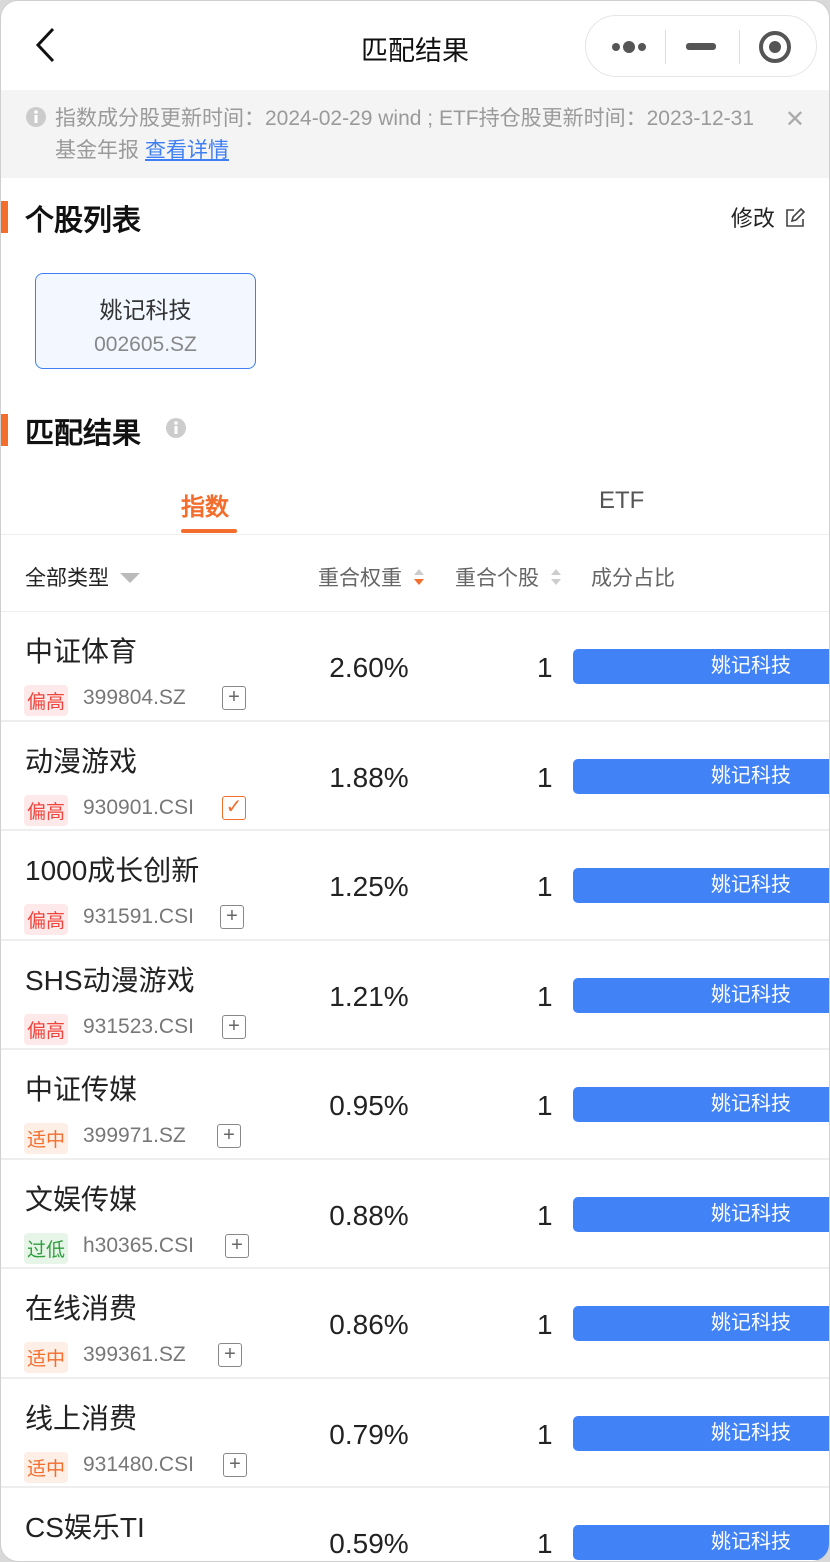  Describe the element at coordinates (67, 578) in the screenshot. I see `type-filter-label: 全部类型` at that location.